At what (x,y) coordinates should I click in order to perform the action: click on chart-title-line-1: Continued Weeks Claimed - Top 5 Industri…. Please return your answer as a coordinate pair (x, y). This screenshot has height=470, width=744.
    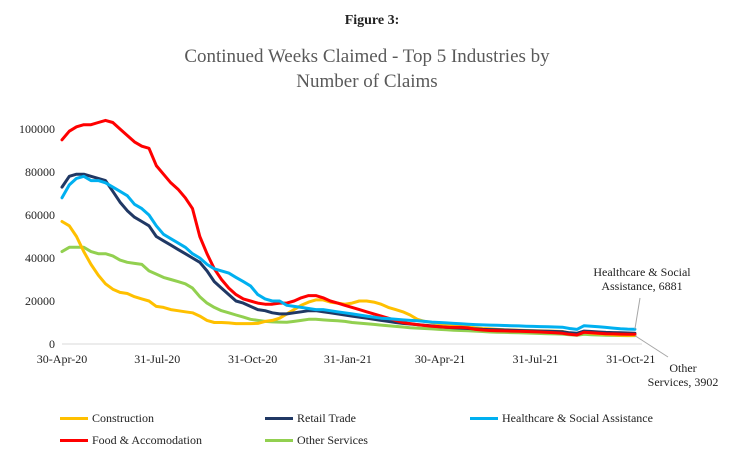
    Looking at the image, I should click on (367, 56).